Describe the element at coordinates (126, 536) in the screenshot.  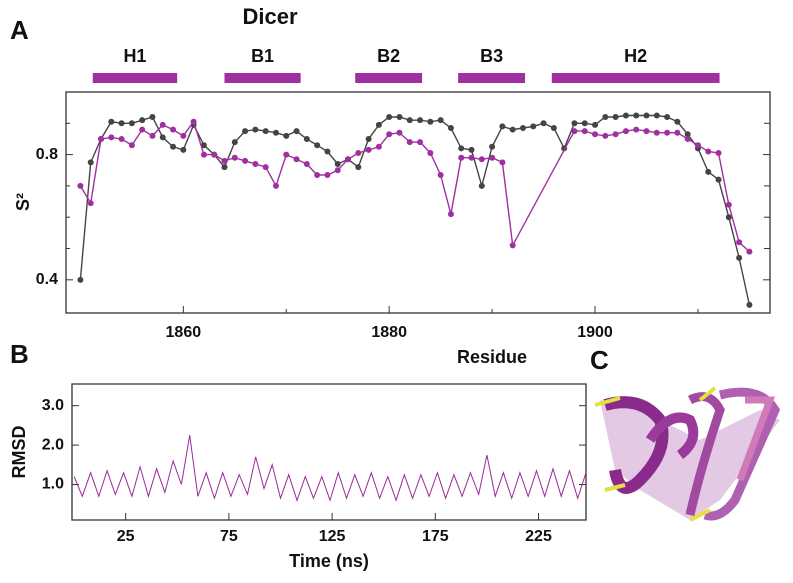
I see `x-tick-label: 25` at that location.